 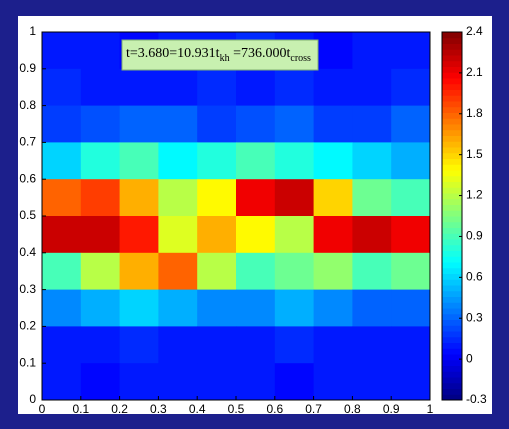 What do you see at coordinates (474, 277) in the screenshot?
I see `colorbar-tick-label: 0.6` at bounding box center [474, 277].